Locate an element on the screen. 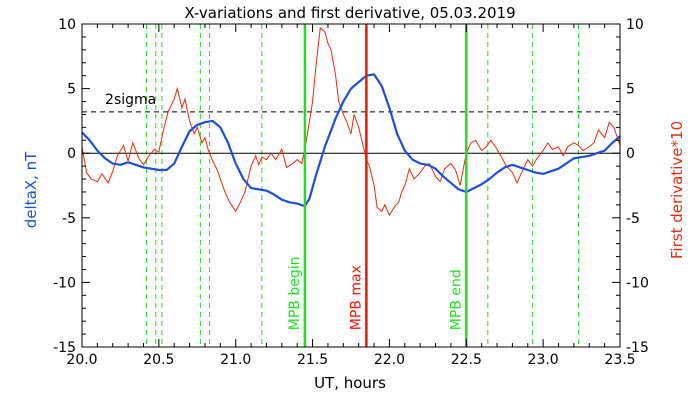 The height and width of the screenshot is (400, 700). y-tick-label-left-5: -15 is located at coordinates (64, 348).